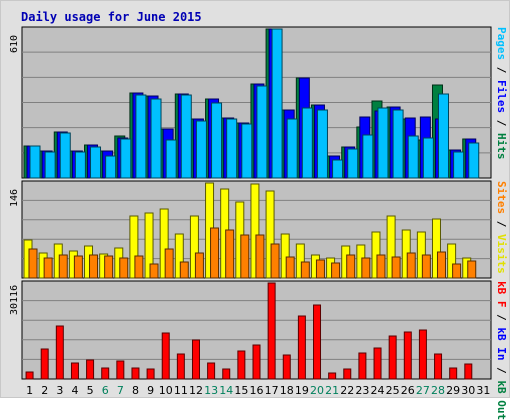 This screenshot has width=512, height=420. Describe the element at coordinates (120, 390) in the screenshot. I see `day-label-7: 7` at that location.